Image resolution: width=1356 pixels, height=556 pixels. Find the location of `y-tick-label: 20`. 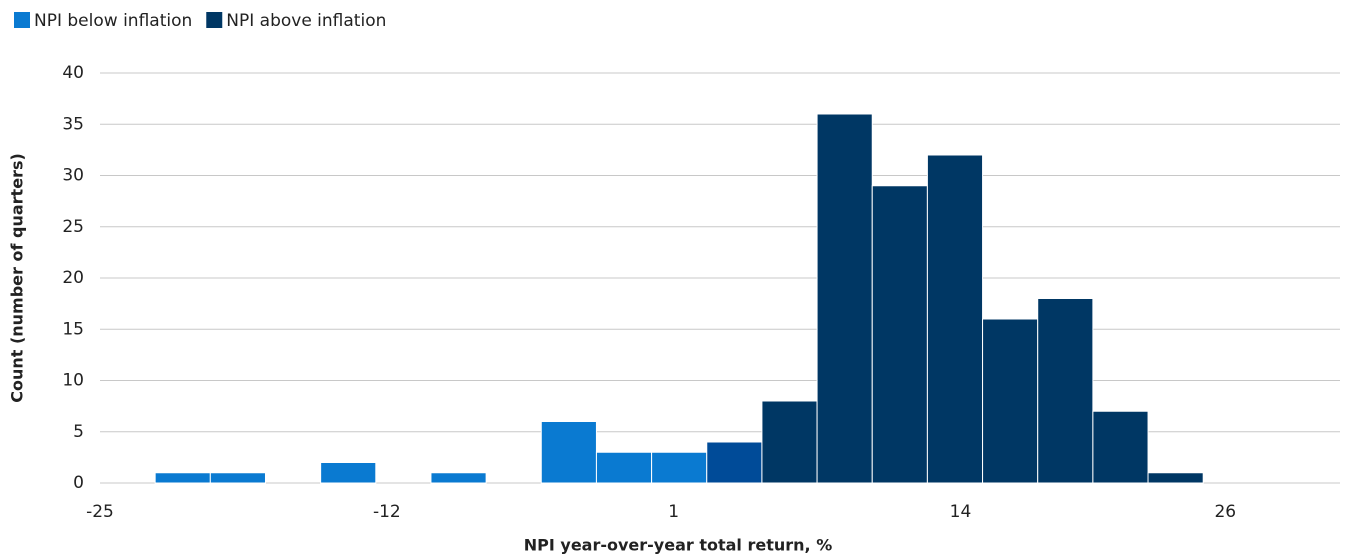

y-tick-label: 20 is located at coordinates (73, 278).